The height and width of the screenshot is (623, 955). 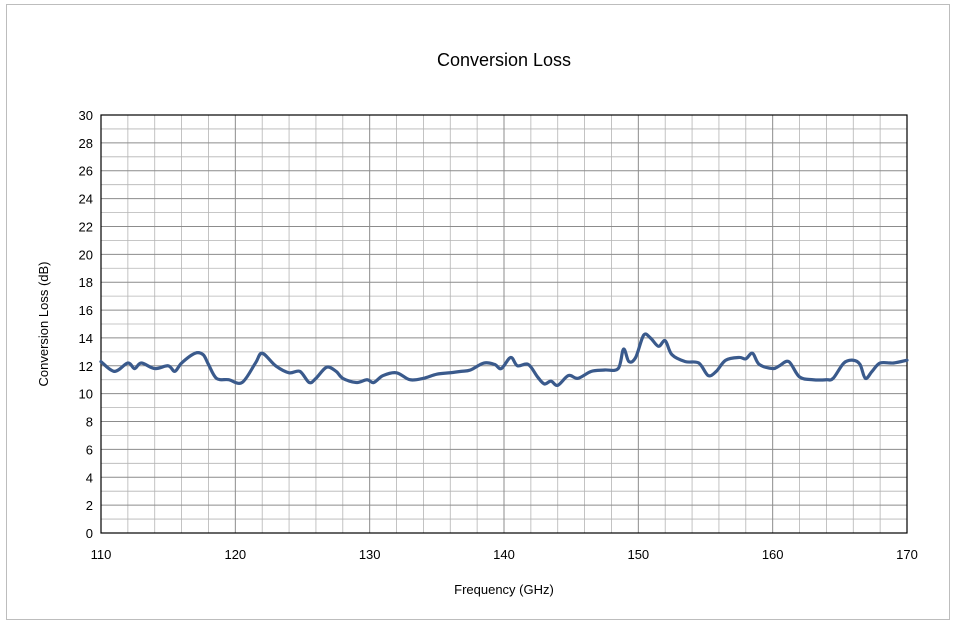 I want to click on y-axis-title: Conversion Loss (dB), so click(x=43, y=324).